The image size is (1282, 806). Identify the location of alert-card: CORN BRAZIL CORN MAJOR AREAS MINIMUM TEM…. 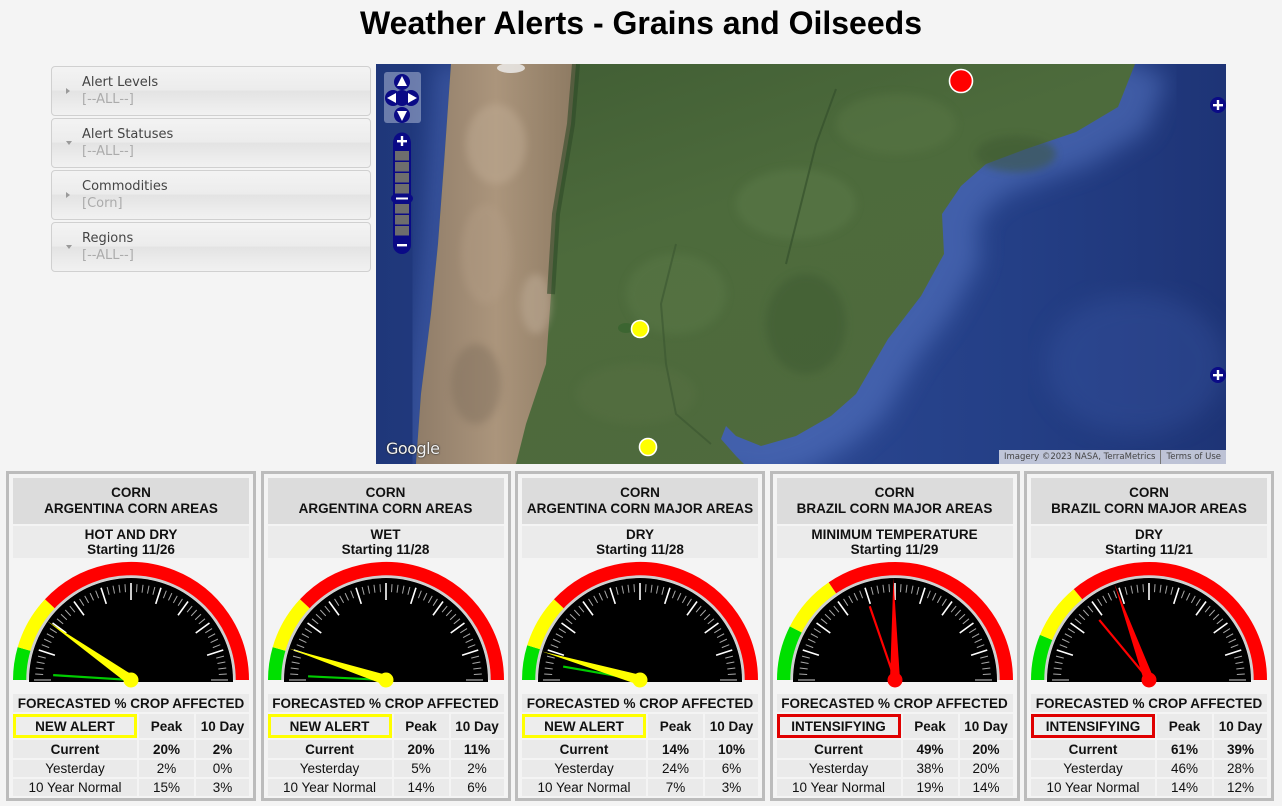
(894, 636).